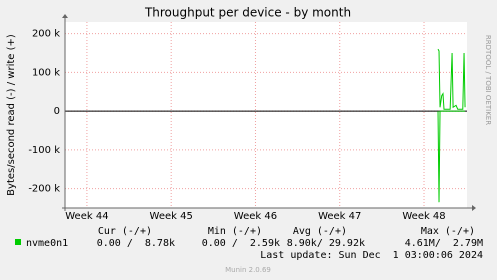  Describe the element at coordinates (44, 189) in the screenshot. I see `y-tick-label: -200 k` at that location.